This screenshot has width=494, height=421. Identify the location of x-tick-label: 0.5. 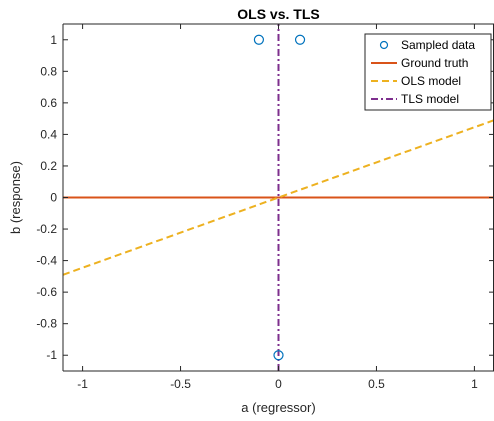
(376, 384).